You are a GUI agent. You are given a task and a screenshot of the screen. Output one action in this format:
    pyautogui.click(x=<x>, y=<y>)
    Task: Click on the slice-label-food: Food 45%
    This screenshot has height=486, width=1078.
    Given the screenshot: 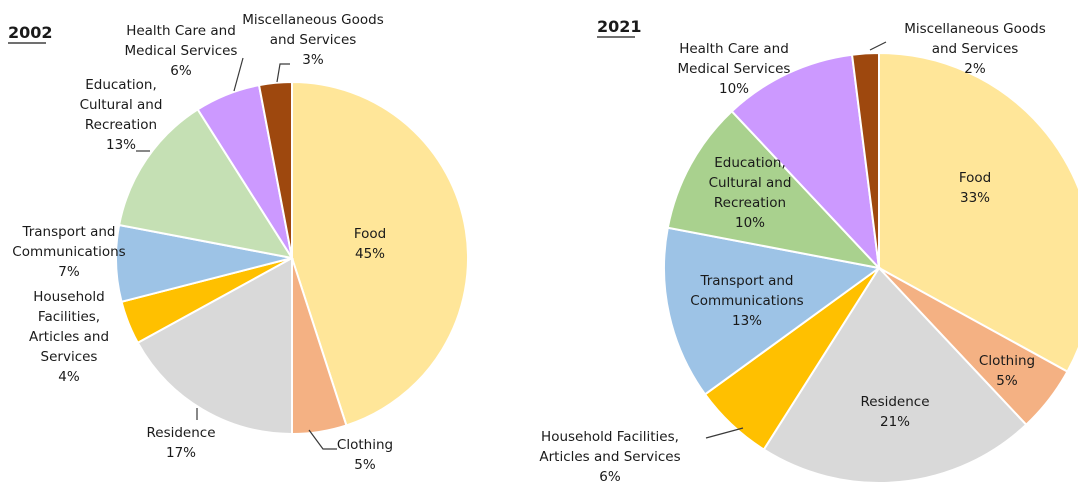 What is the action you would take?
    pyautogui.click(x=370, y=244)
    